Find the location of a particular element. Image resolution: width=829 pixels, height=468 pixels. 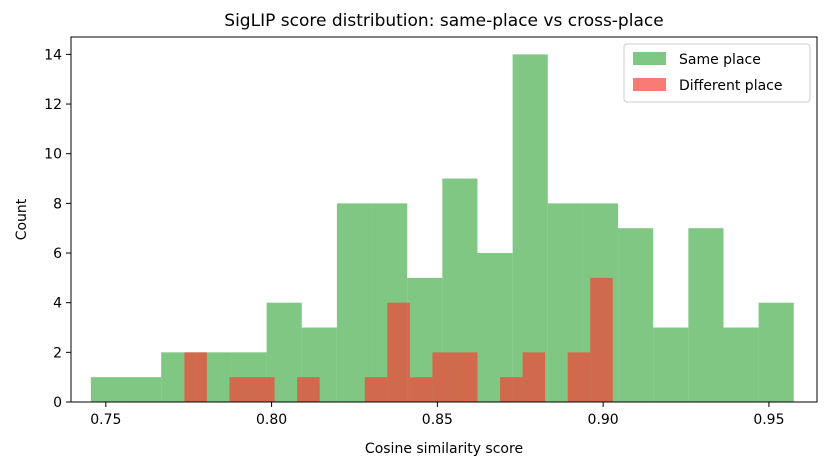

legend: Same place Different place is located at coordinates (717, 73).